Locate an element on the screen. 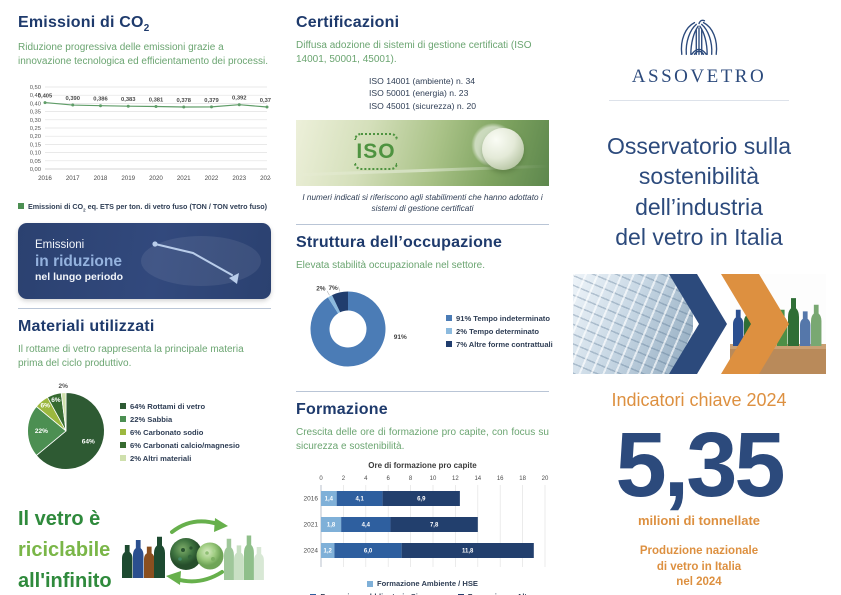 The height and width of the screenshot is (595, 841). svg-text: 10 is located at coordinates (433, 479).